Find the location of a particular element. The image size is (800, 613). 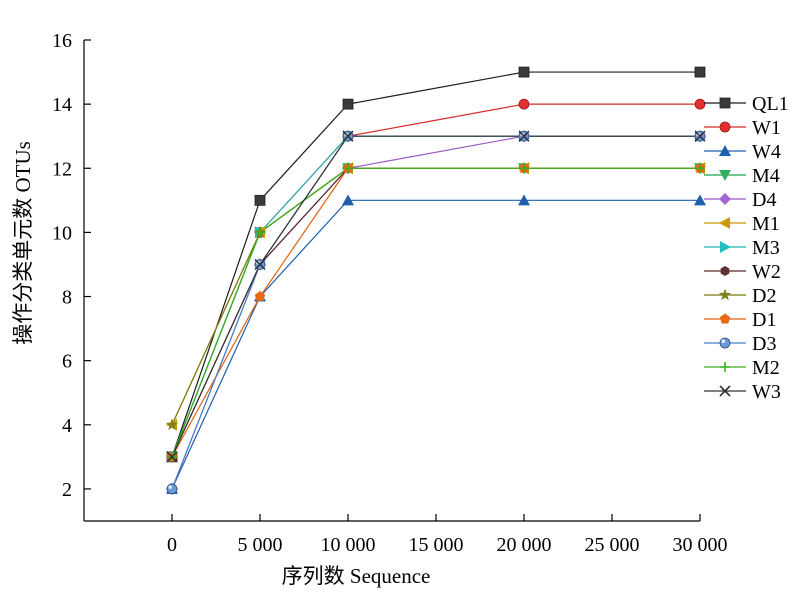

legend-item-m4: M4 is located at coordinates (742, 176).